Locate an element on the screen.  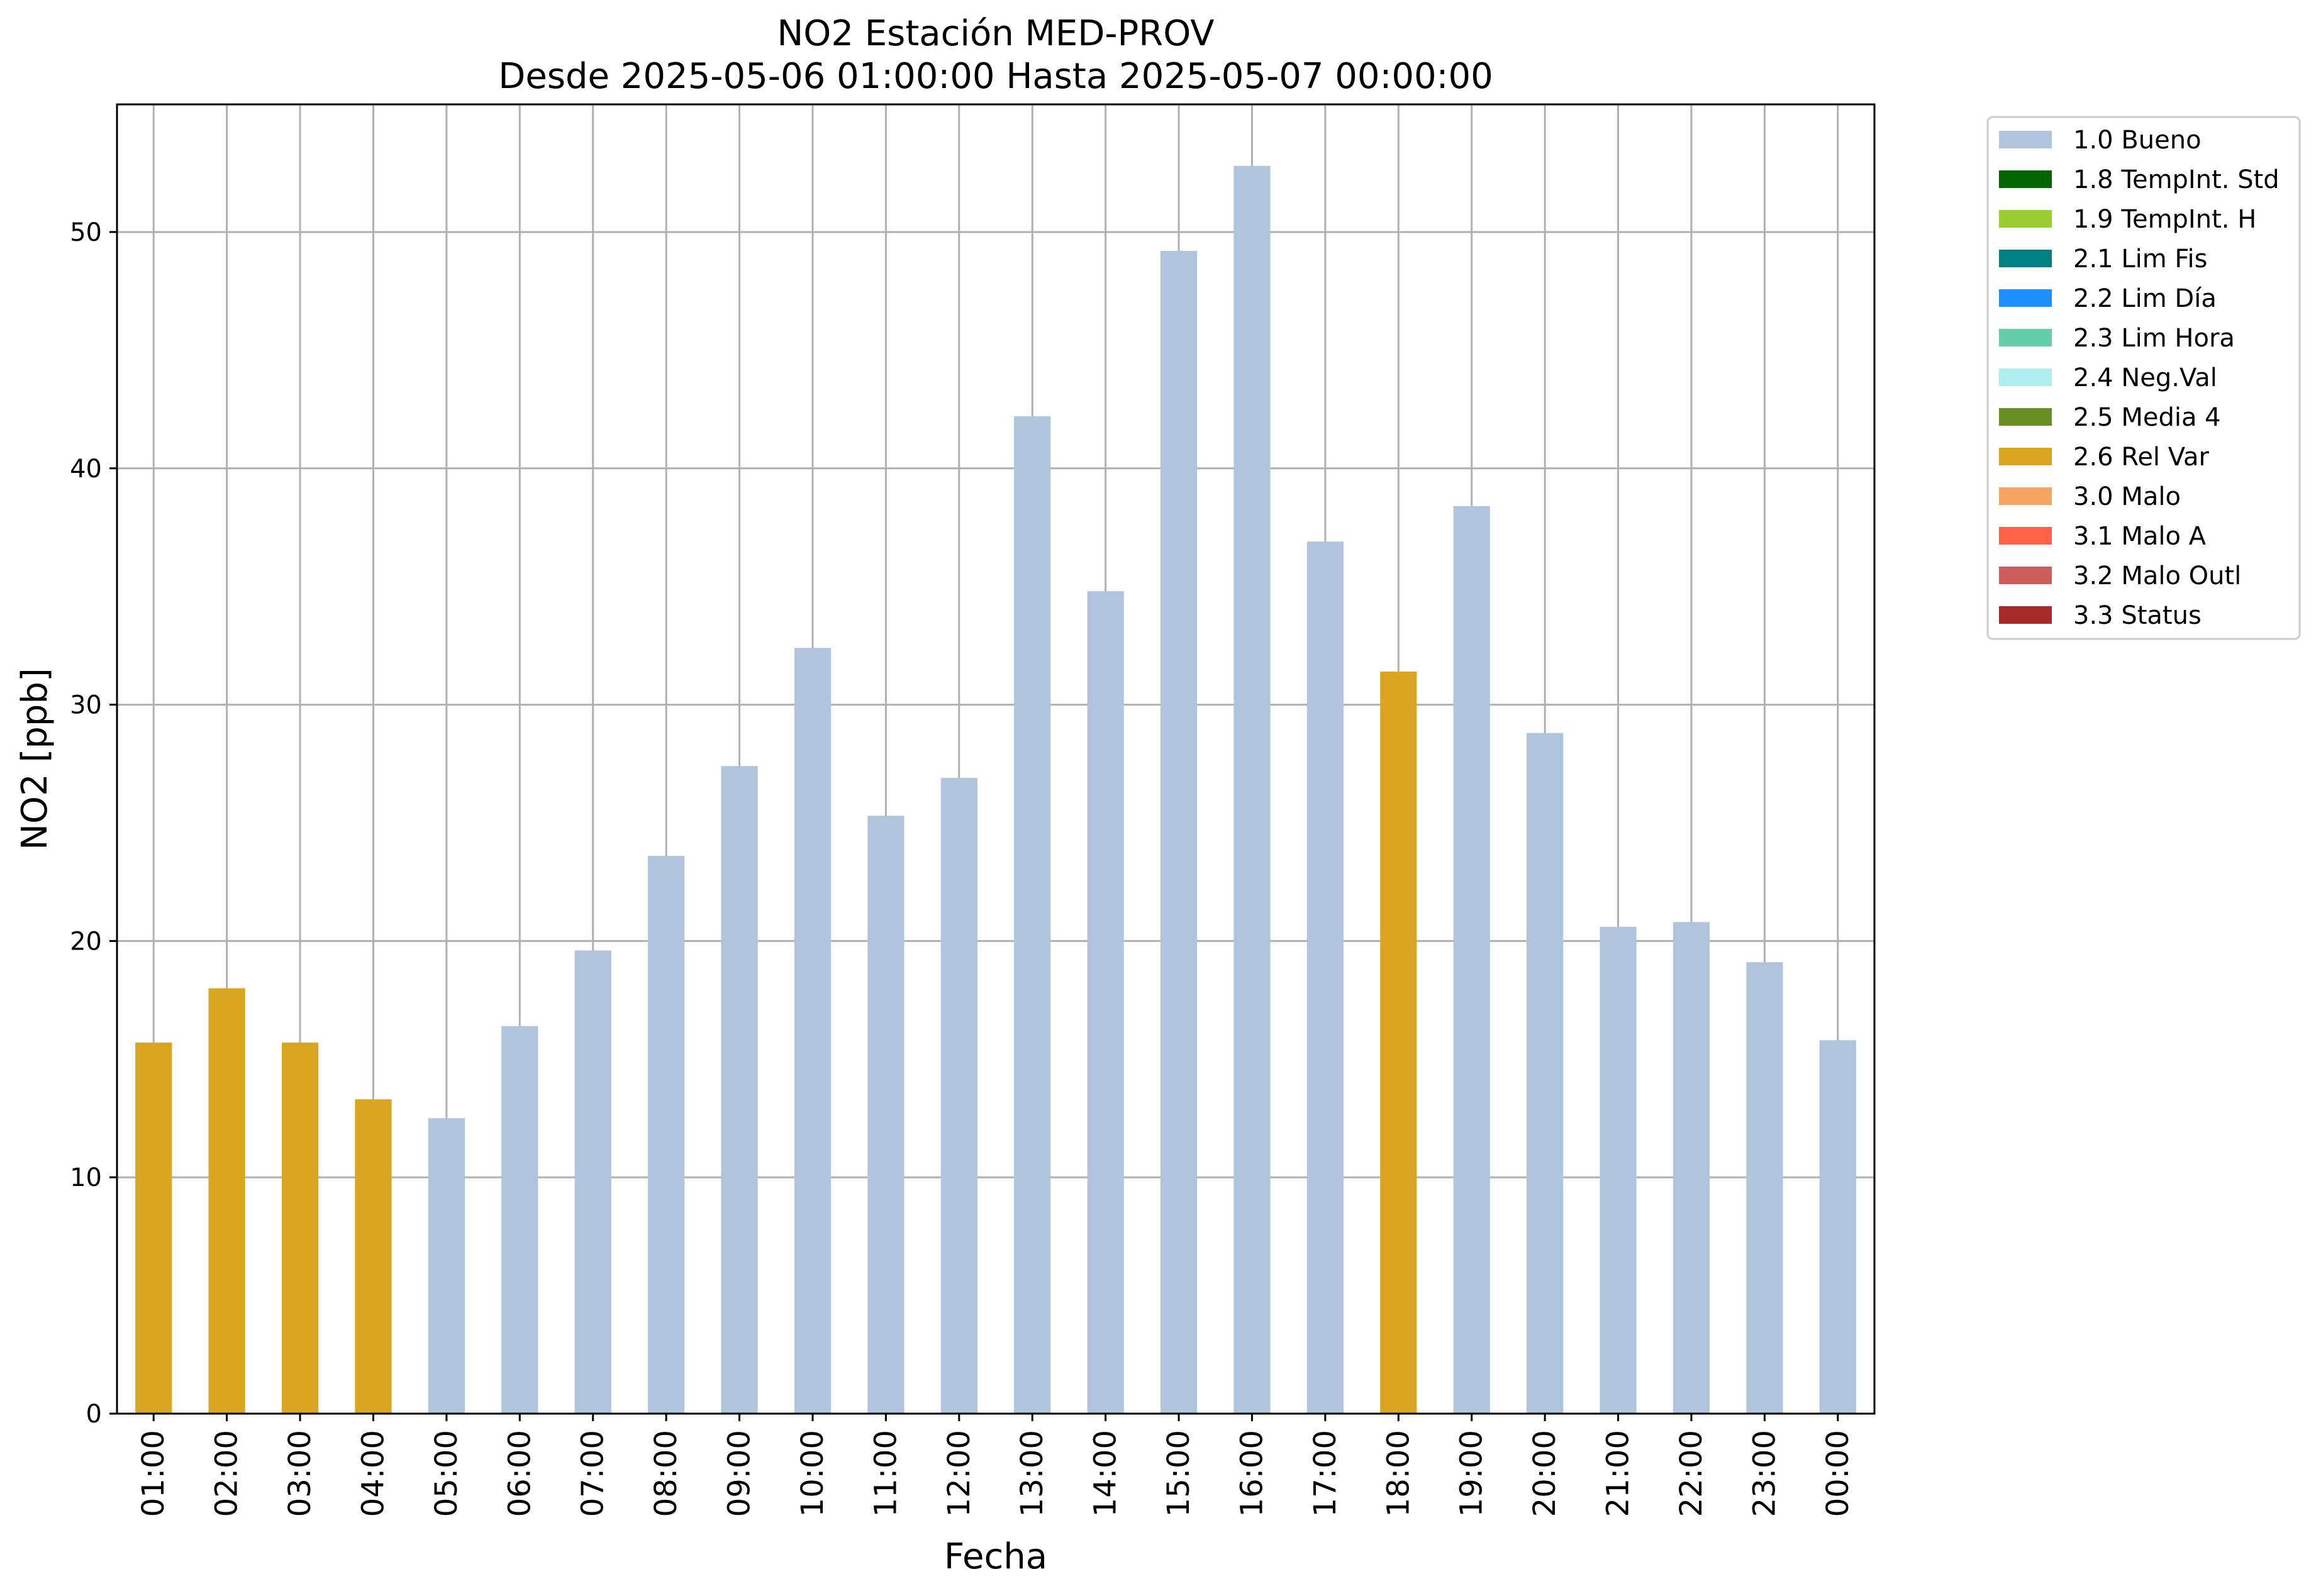
x-tick-label: 08:00 is located at coordinates (666, 1473).